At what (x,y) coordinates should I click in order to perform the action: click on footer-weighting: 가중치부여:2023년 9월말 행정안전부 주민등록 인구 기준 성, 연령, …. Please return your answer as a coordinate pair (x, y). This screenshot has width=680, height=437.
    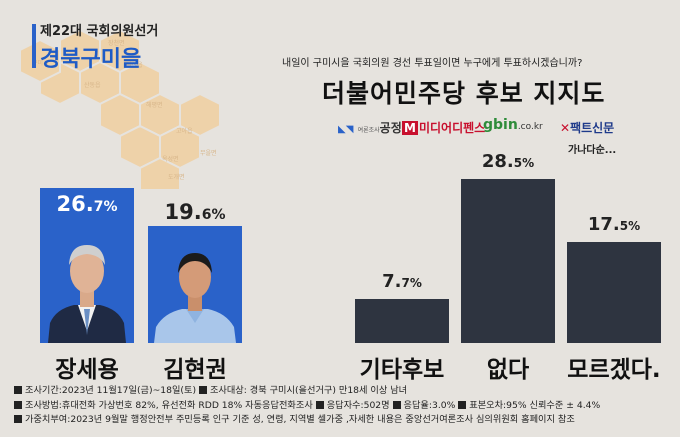
    Looking at the image, I should click on (300, 419).